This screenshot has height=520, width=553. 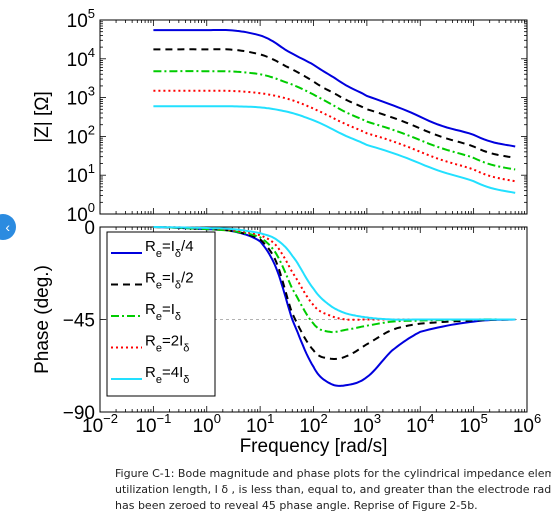 I want to click on x-tick-label: 10⁻², so click(x=100, y=424).